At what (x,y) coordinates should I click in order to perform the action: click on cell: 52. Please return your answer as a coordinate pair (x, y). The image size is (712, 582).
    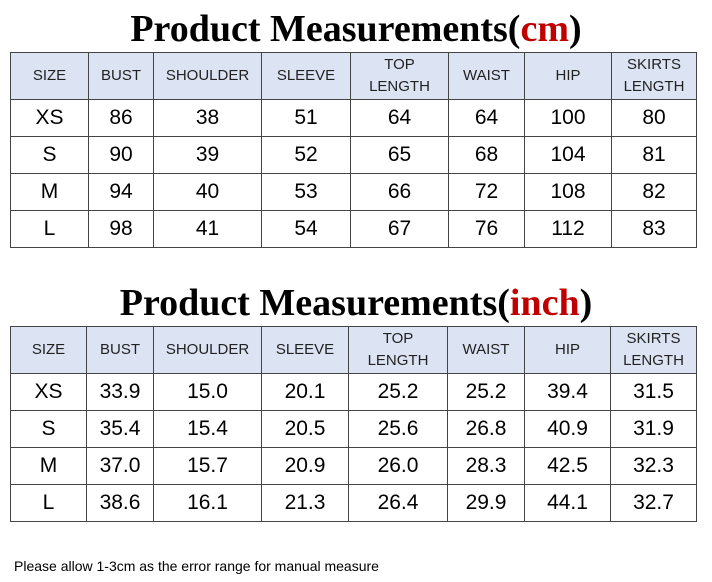
    Looking at the image, I should click on (306, 155).